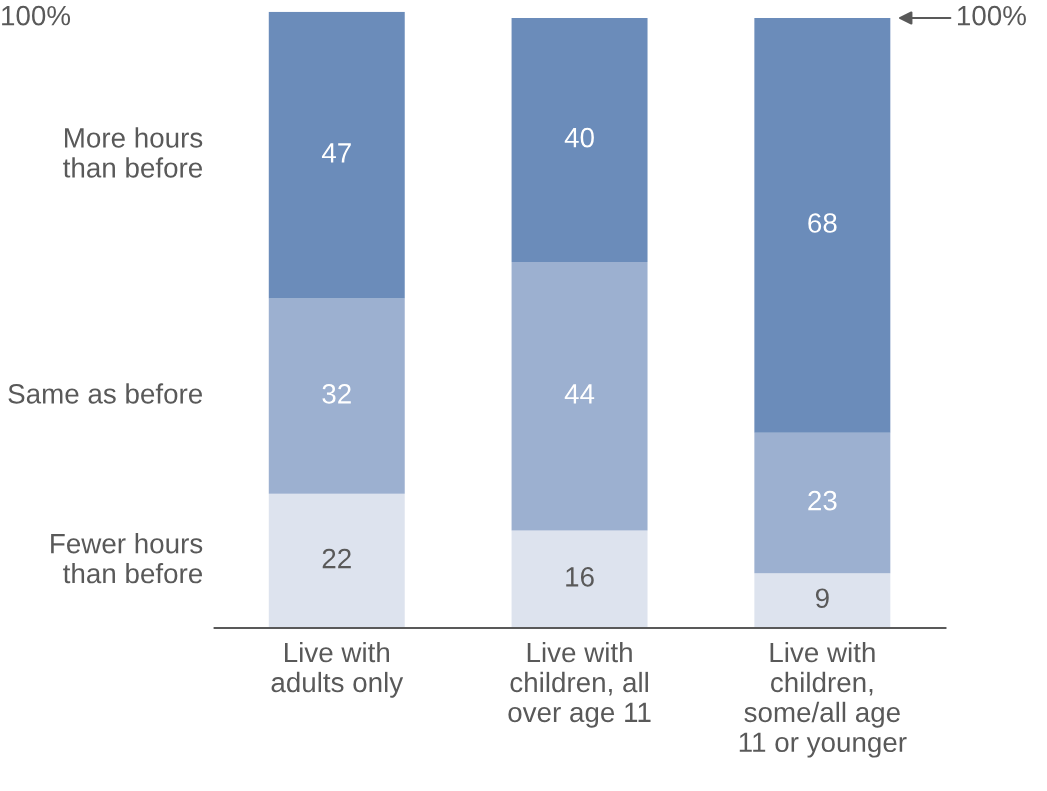 The width and height of the screenshot is (1047, 791). What do you see at coordinates (823, 699) in the screenshot?
I see `x-tick-label: Live with children, some/all age 11 or younger` at bounding box center [823, 699].